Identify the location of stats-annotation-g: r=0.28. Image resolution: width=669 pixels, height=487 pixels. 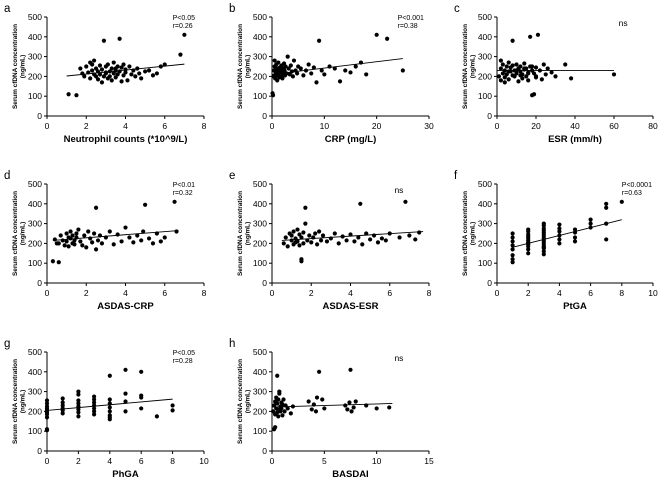
(183, 361).